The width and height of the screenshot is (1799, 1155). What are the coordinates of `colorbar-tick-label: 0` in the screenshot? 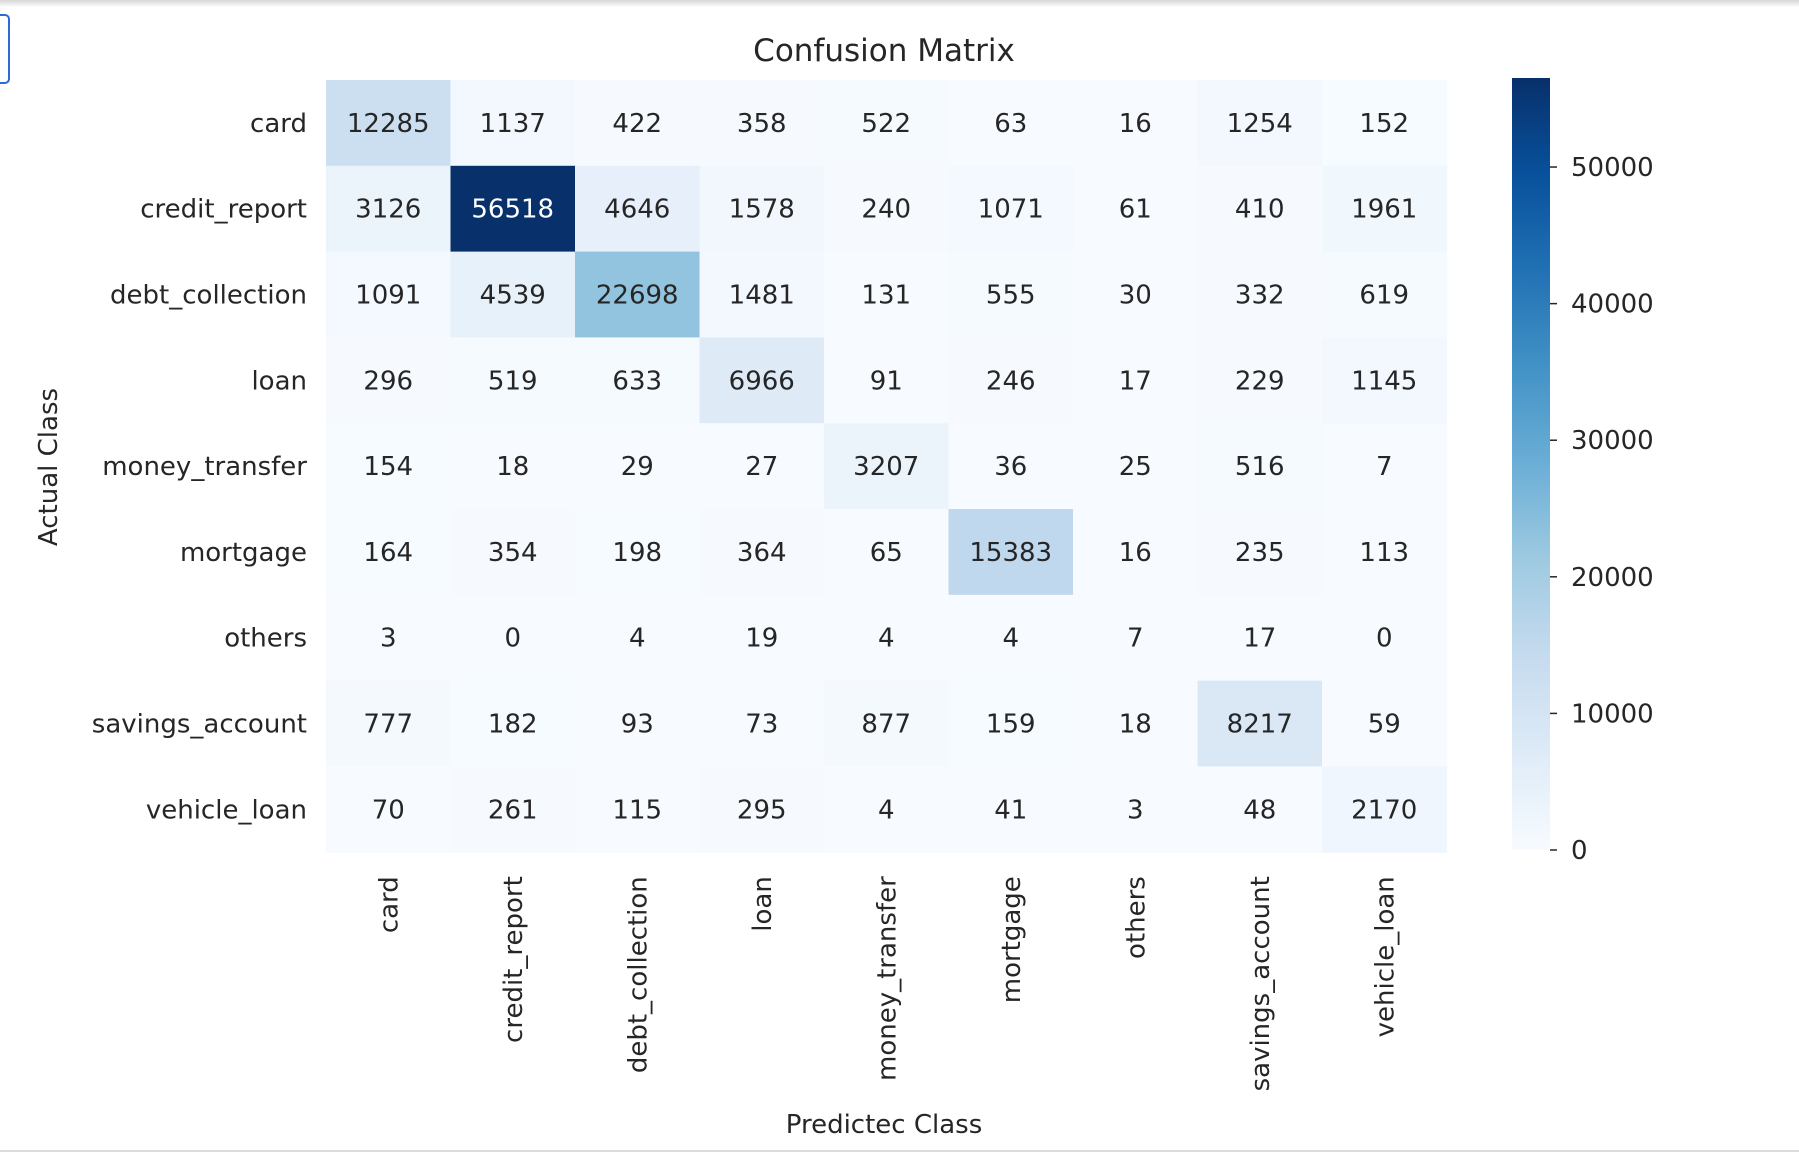 It's located at (1579, 851).